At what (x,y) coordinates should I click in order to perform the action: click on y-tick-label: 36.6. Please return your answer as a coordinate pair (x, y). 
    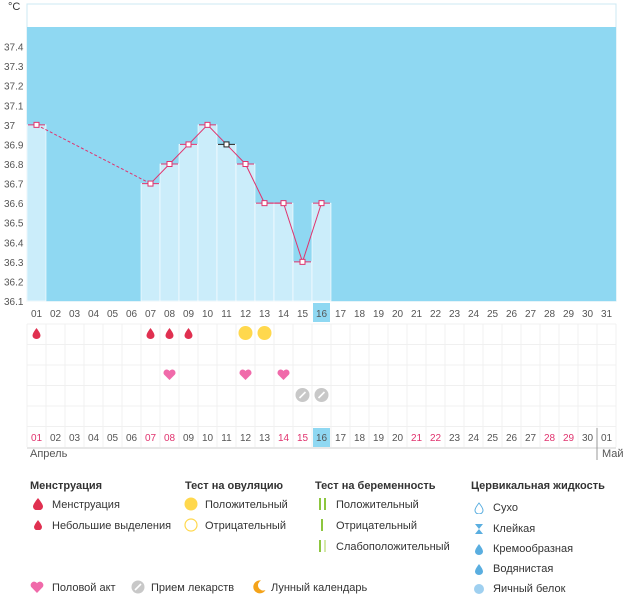
    Looking at the image, I should click on (14, 204).